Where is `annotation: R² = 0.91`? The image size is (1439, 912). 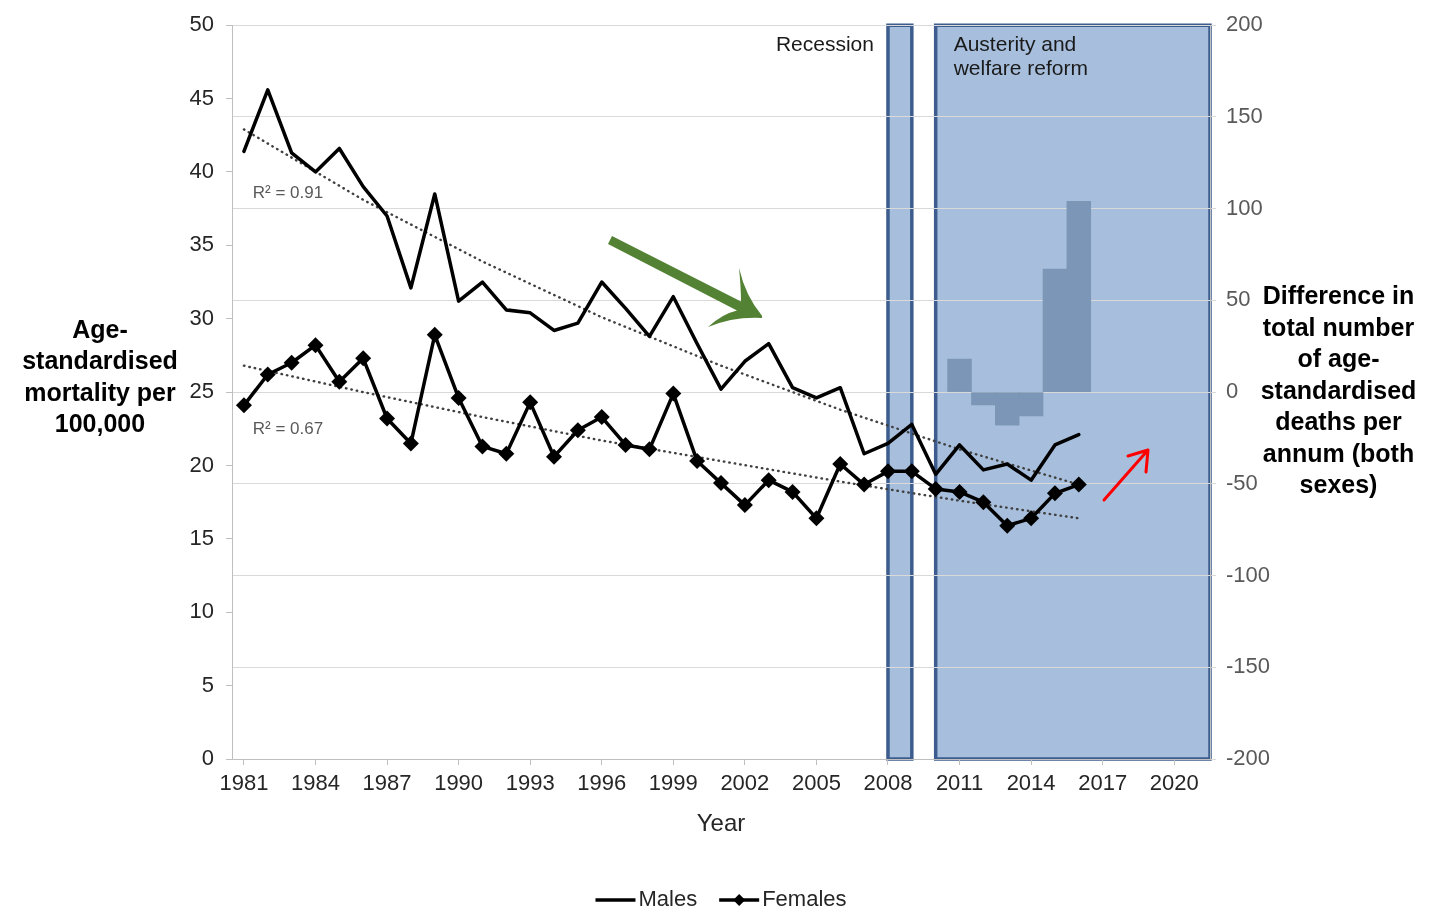
annotation: R² = 0.91 is located at coordinates (288, 193).